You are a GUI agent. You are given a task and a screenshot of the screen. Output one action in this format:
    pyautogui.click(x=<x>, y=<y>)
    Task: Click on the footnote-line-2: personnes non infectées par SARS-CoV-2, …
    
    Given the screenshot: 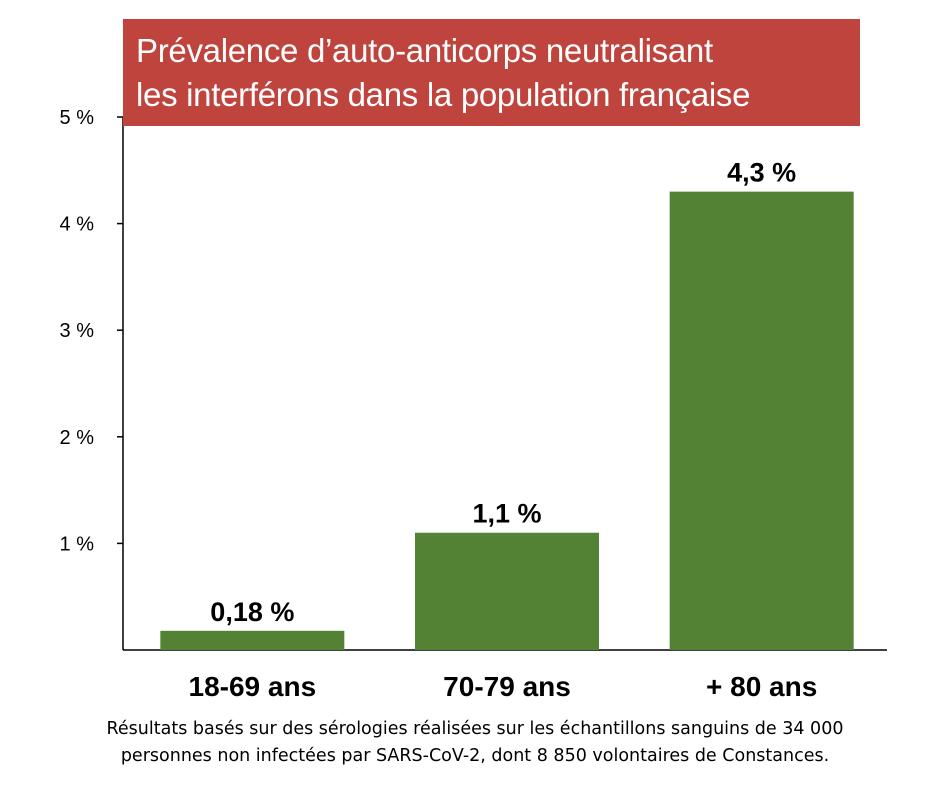 What is the action you would take?
    pyautogui.click(x=475, y=756)
    